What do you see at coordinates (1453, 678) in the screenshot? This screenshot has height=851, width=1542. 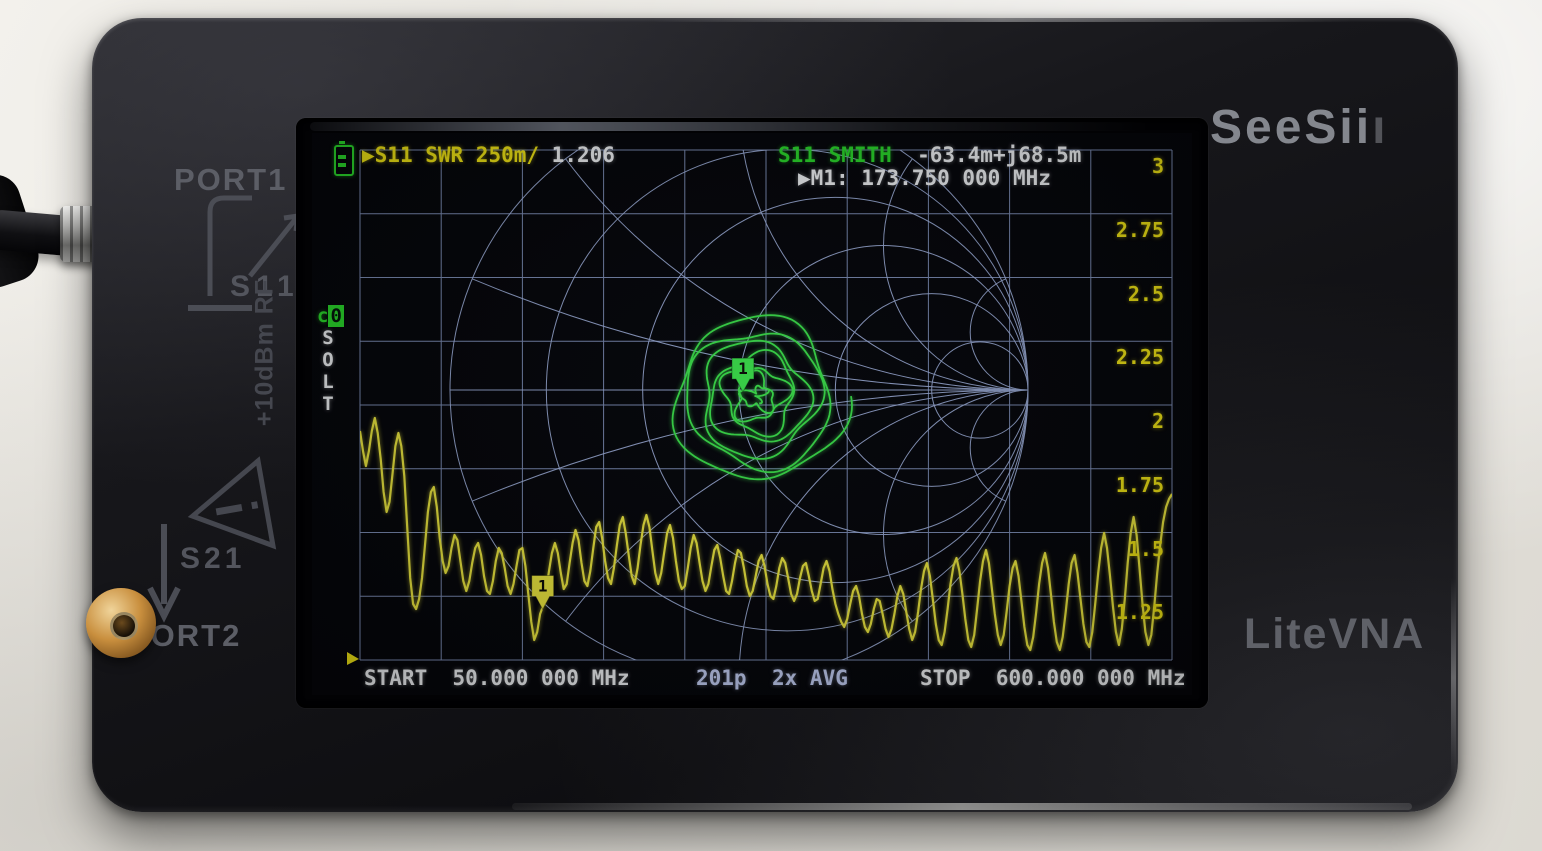 I see `device-right-edge-highlight` at bounding box center [1453, 678].